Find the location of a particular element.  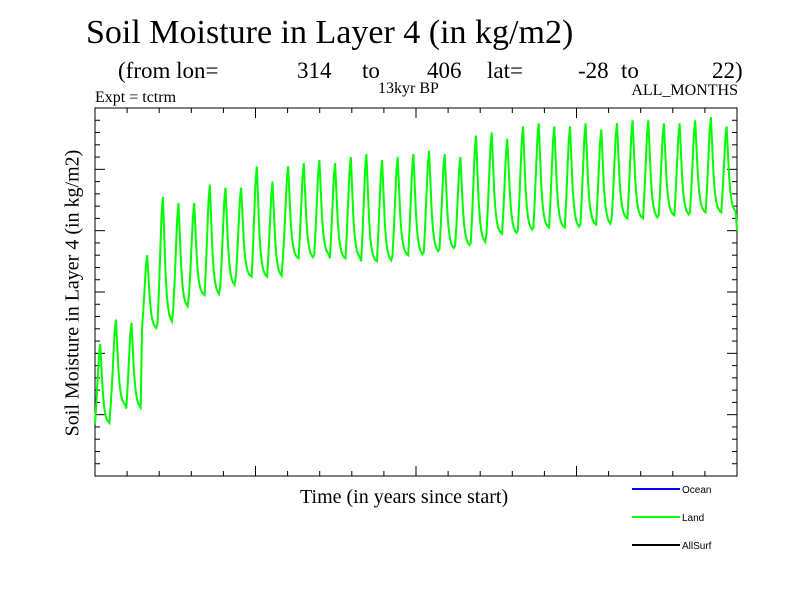

subtitle-to-label-2: to is located at coordinates (630, 70).